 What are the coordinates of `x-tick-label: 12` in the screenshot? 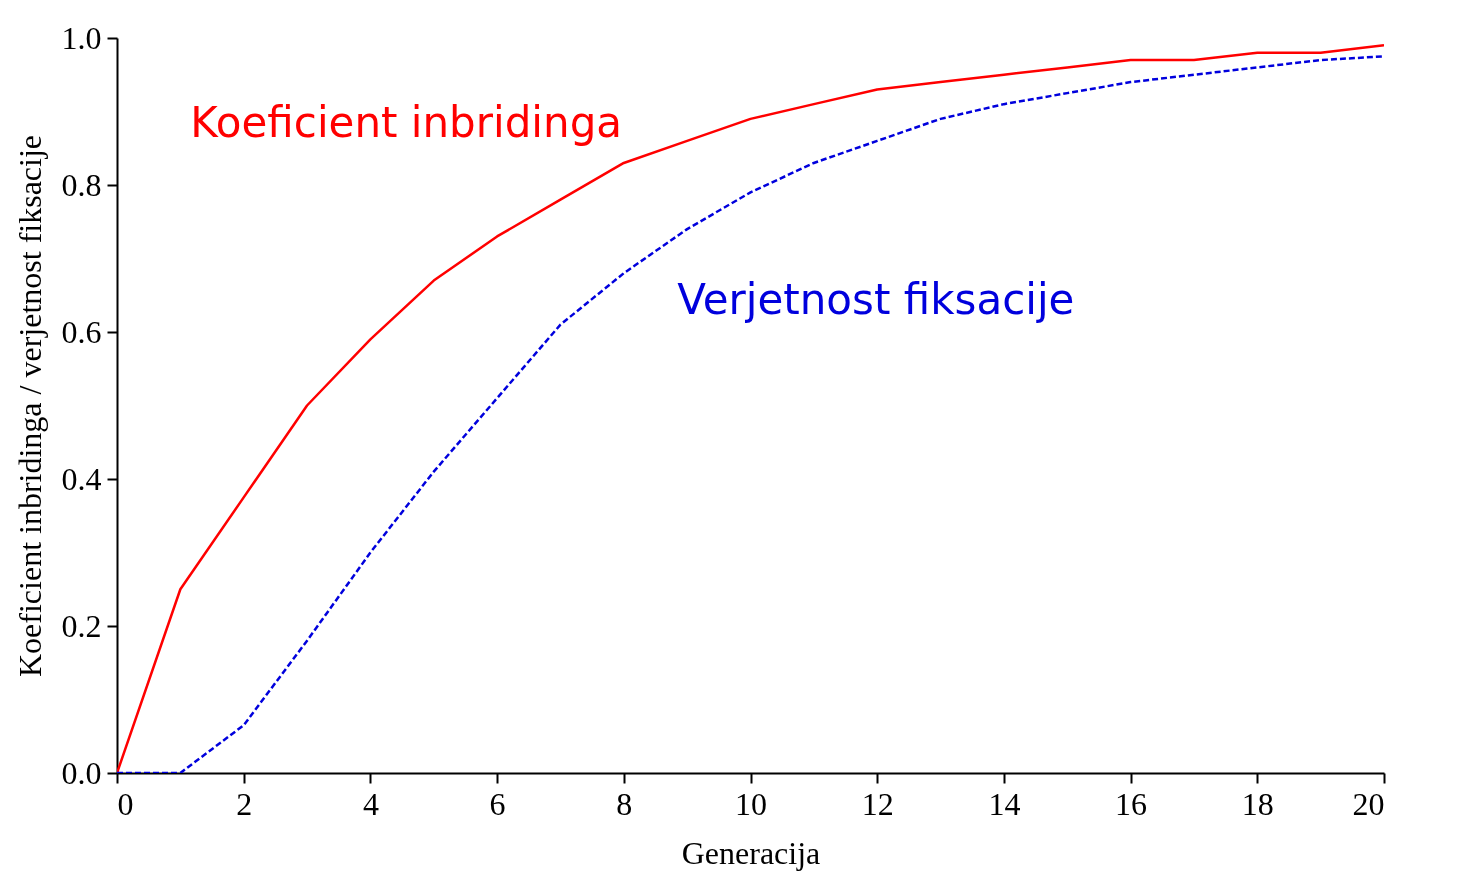 It's located at (877, 803).